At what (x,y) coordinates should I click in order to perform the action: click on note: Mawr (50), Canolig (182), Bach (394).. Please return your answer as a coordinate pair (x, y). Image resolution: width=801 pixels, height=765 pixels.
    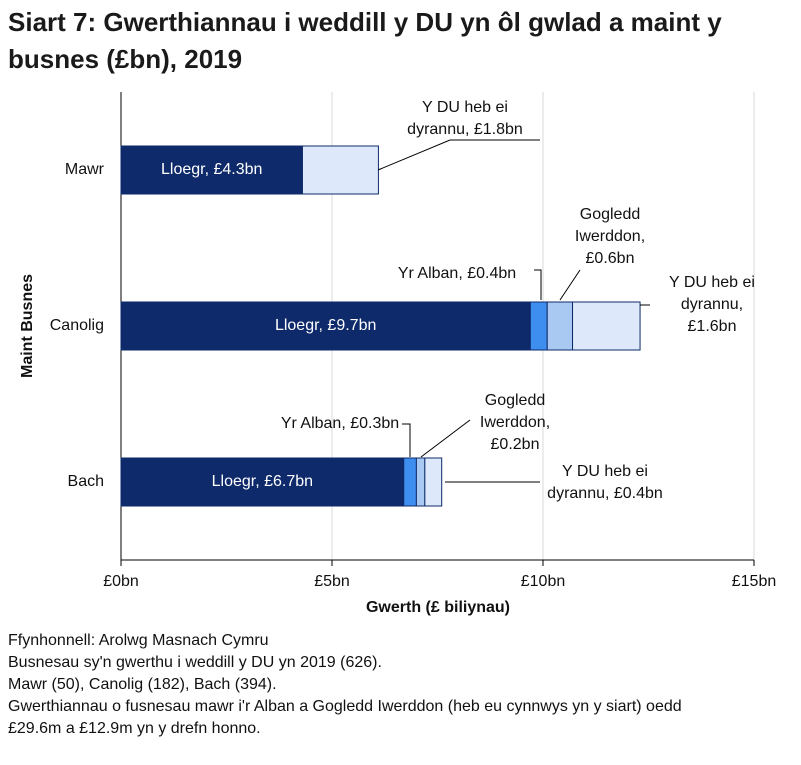
    Looking at the image, I should click on (142, 684).